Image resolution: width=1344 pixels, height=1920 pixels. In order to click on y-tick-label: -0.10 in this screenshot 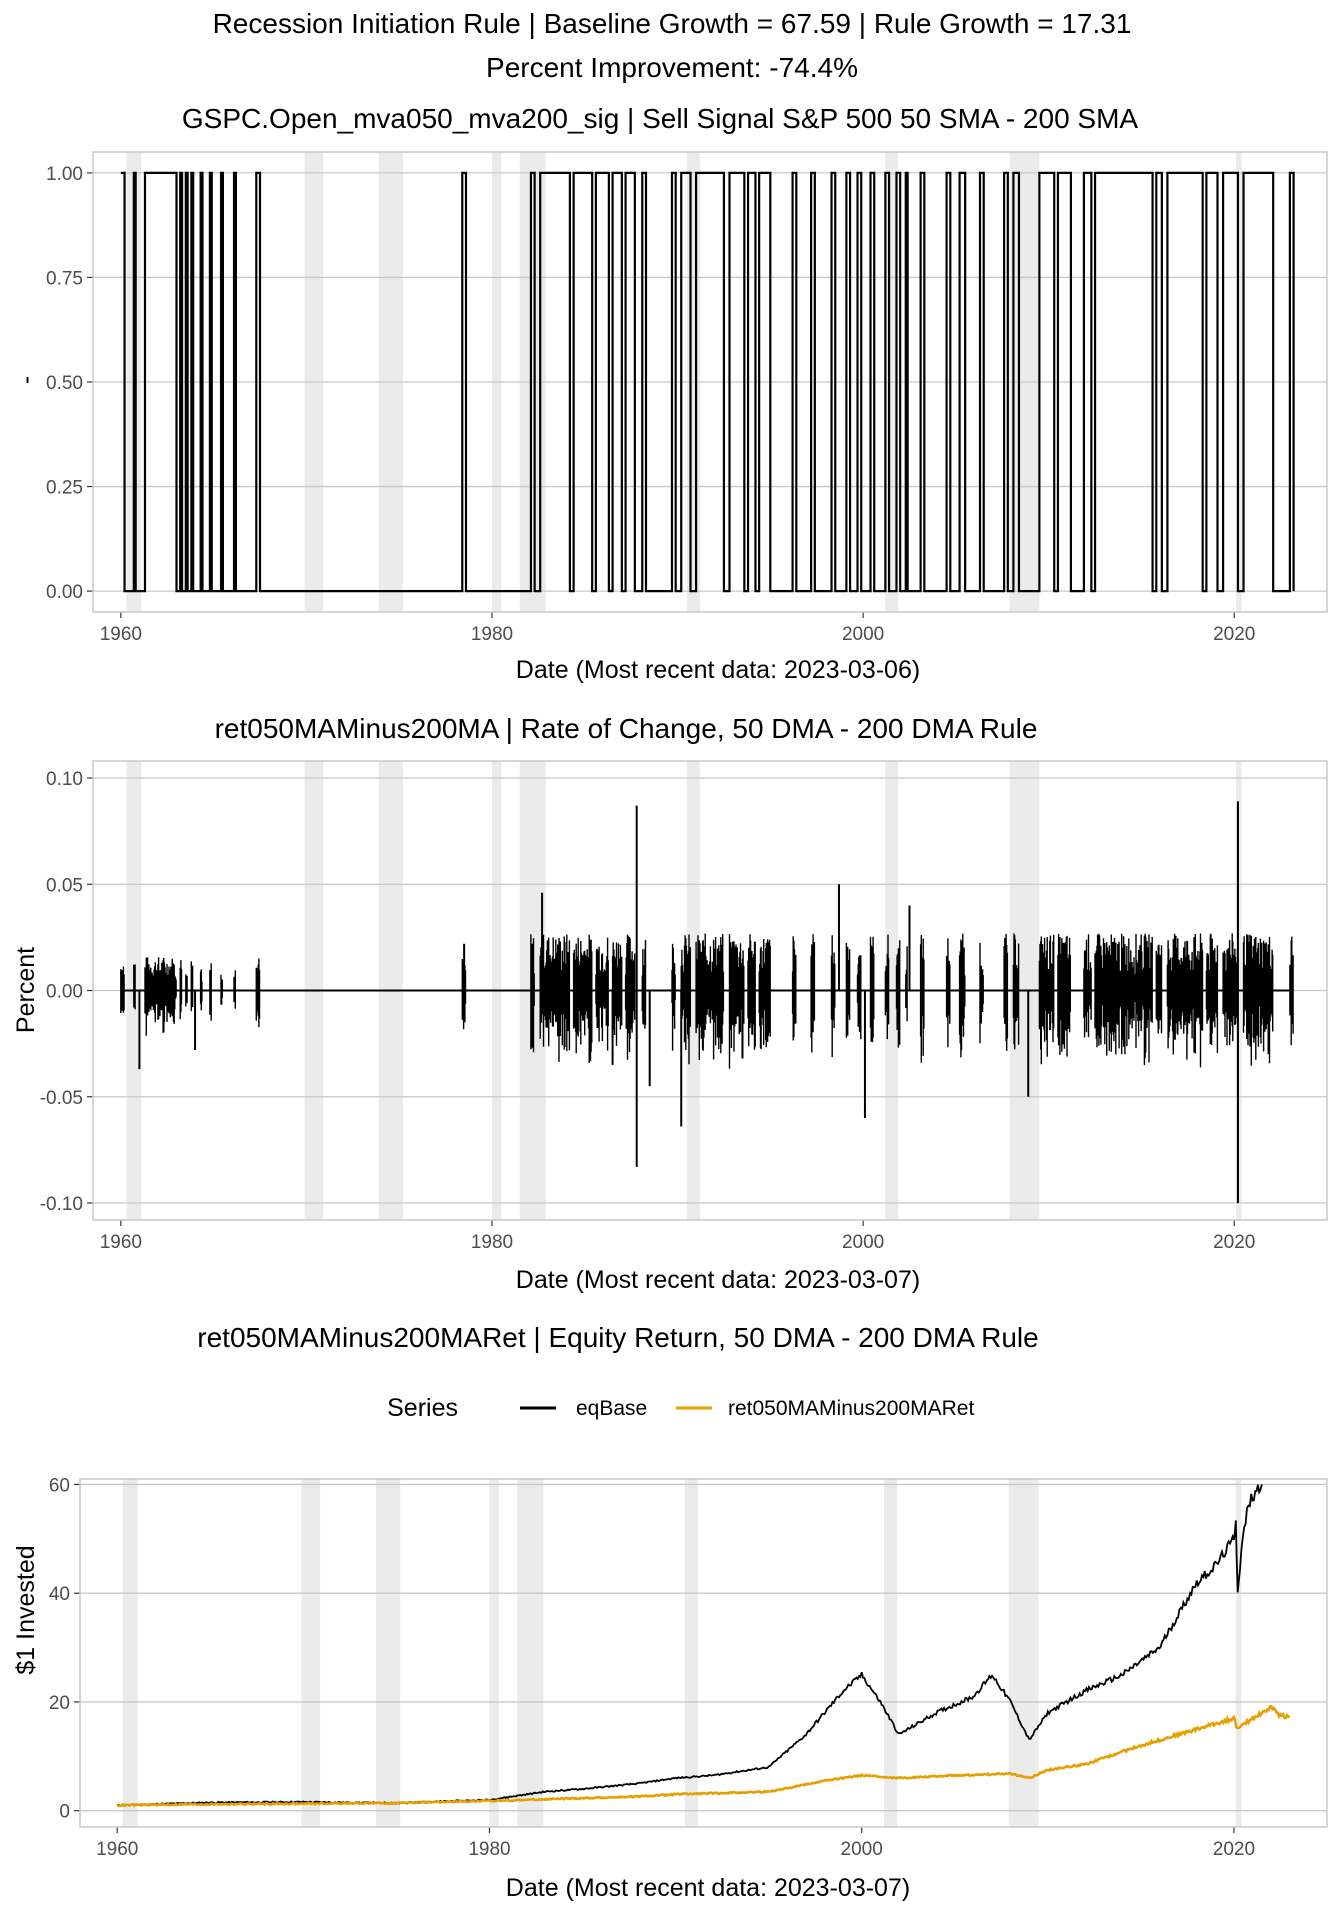, I will do `click(61, 1204)`.